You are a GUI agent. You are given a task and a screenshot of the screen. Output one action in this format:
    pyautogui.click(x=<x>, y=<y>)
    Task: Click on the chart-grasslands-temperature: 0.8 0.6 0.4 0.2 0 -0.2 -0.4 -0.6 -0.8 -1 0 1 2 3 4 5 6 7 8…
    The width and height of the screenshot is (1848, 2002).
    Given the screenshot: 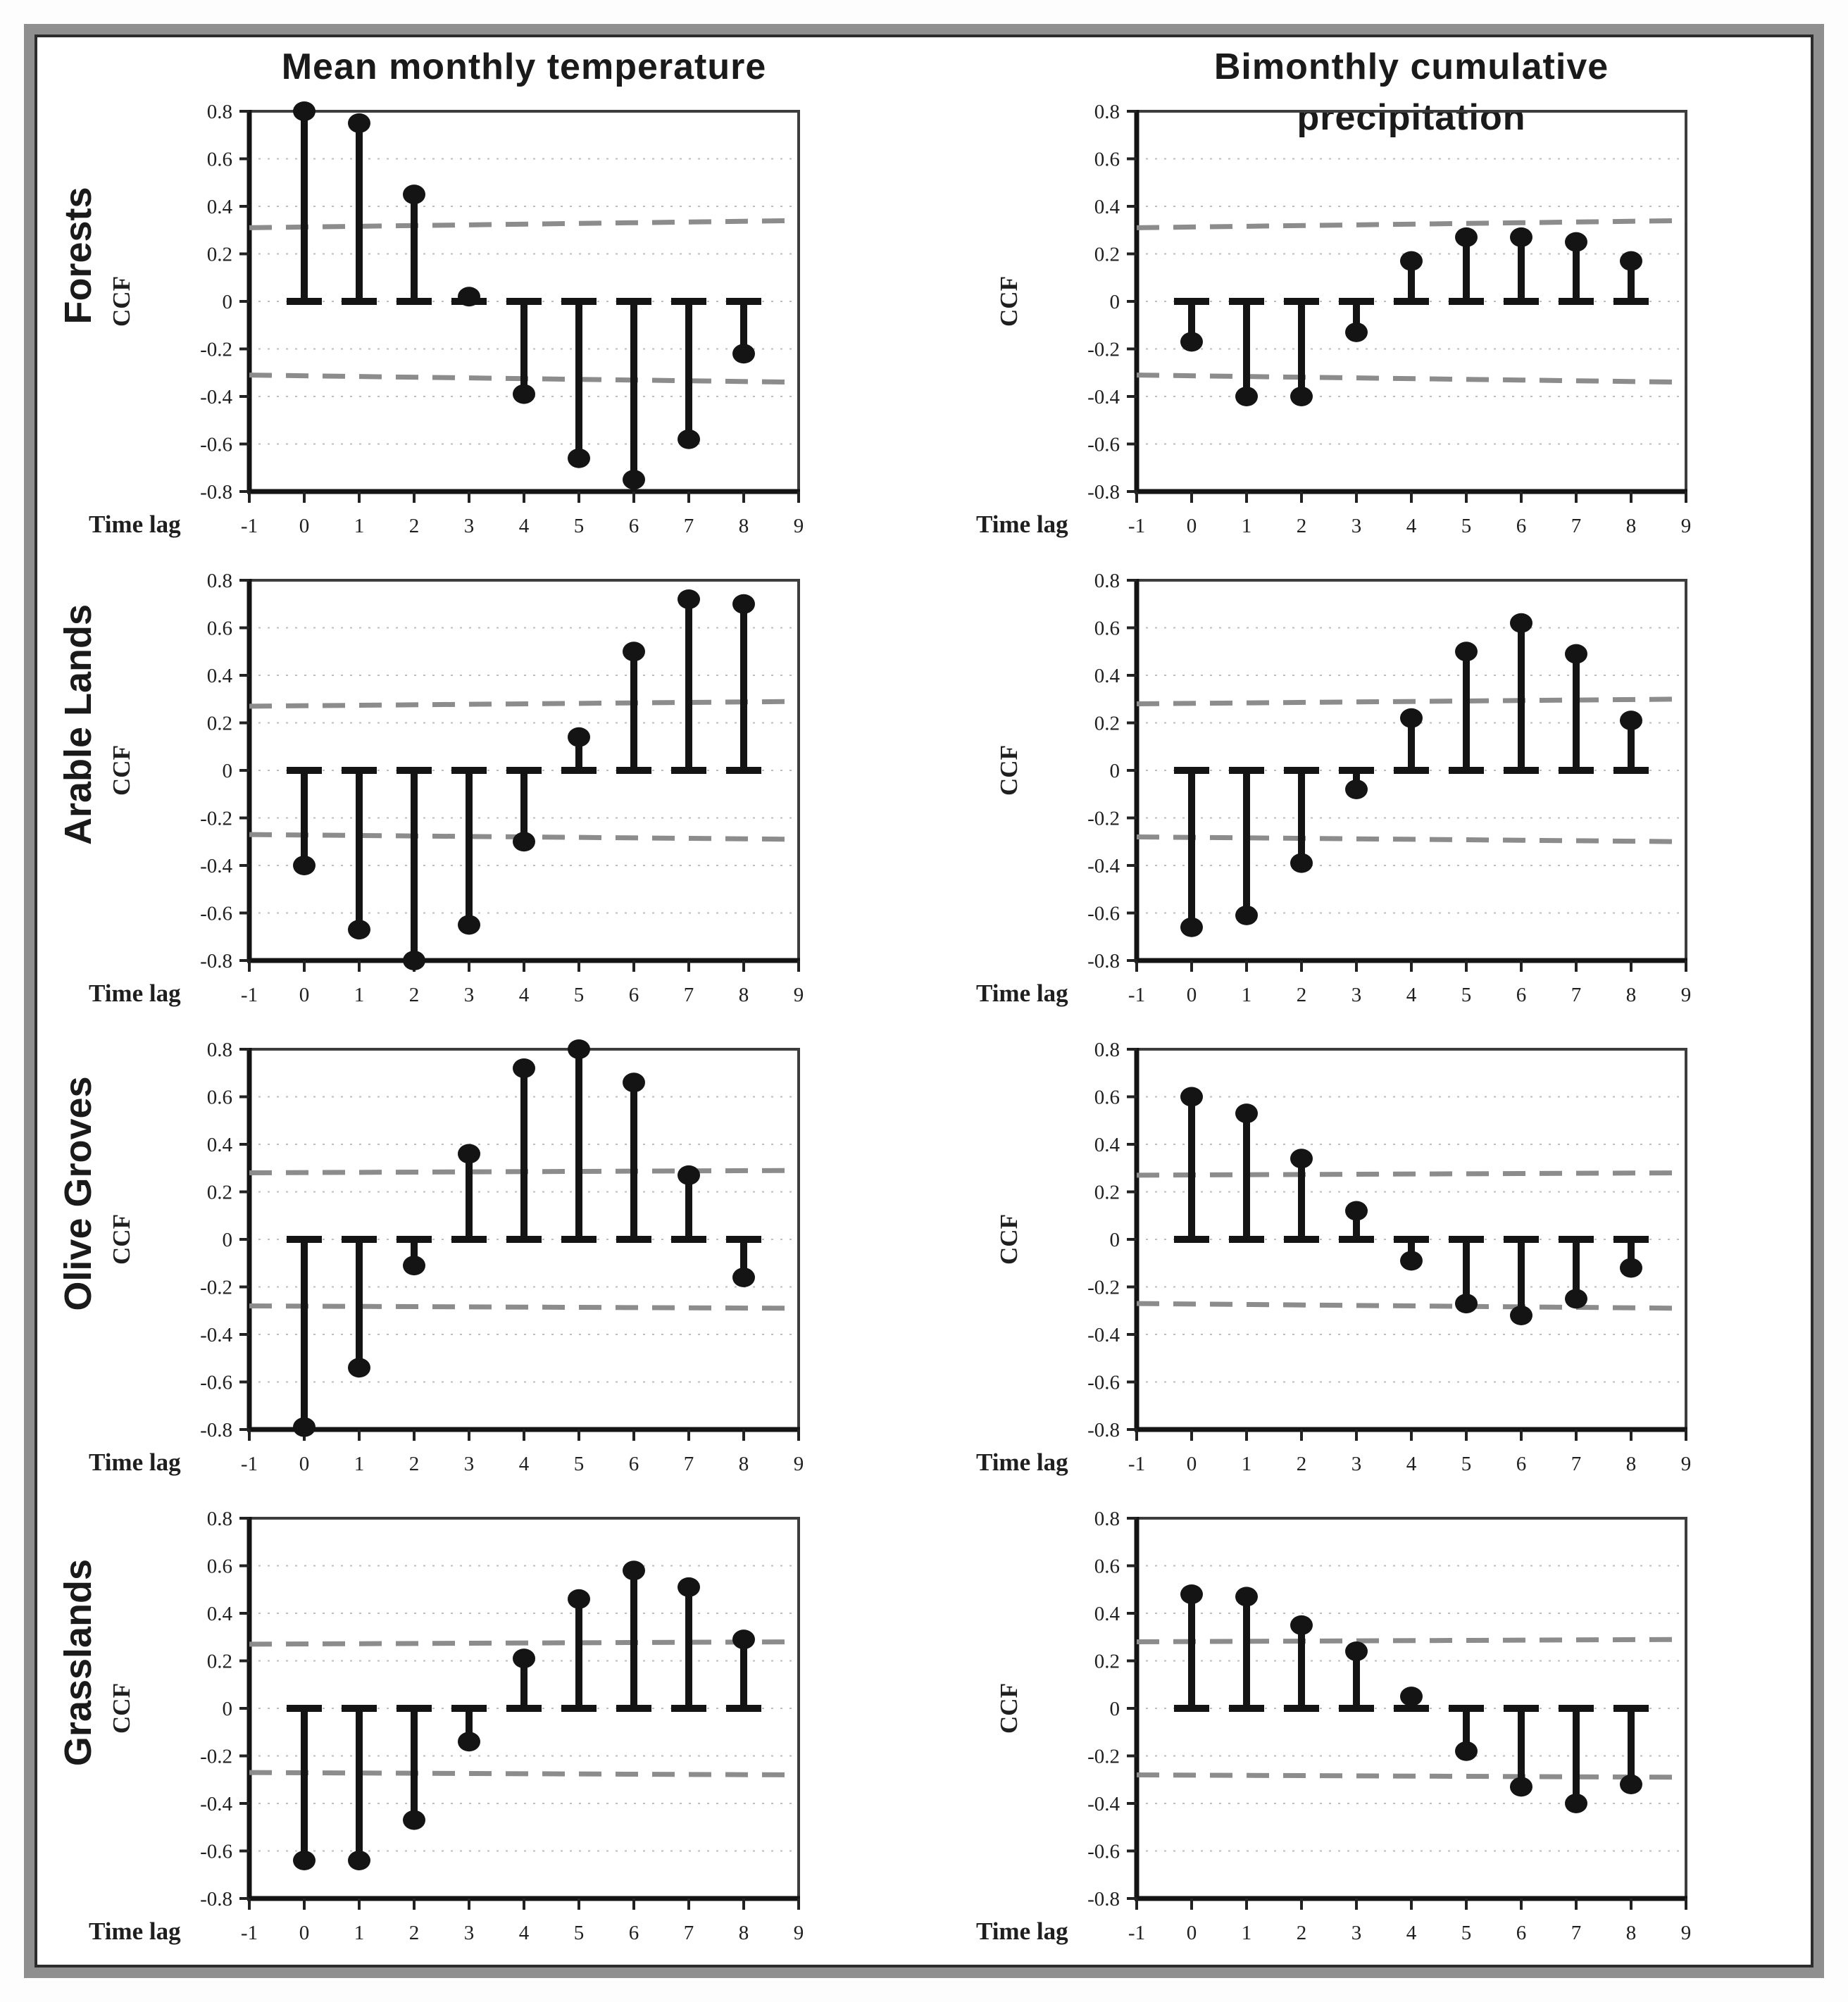 What is the action you would take?
    pyautogui.click(x=446, y=1726)
    